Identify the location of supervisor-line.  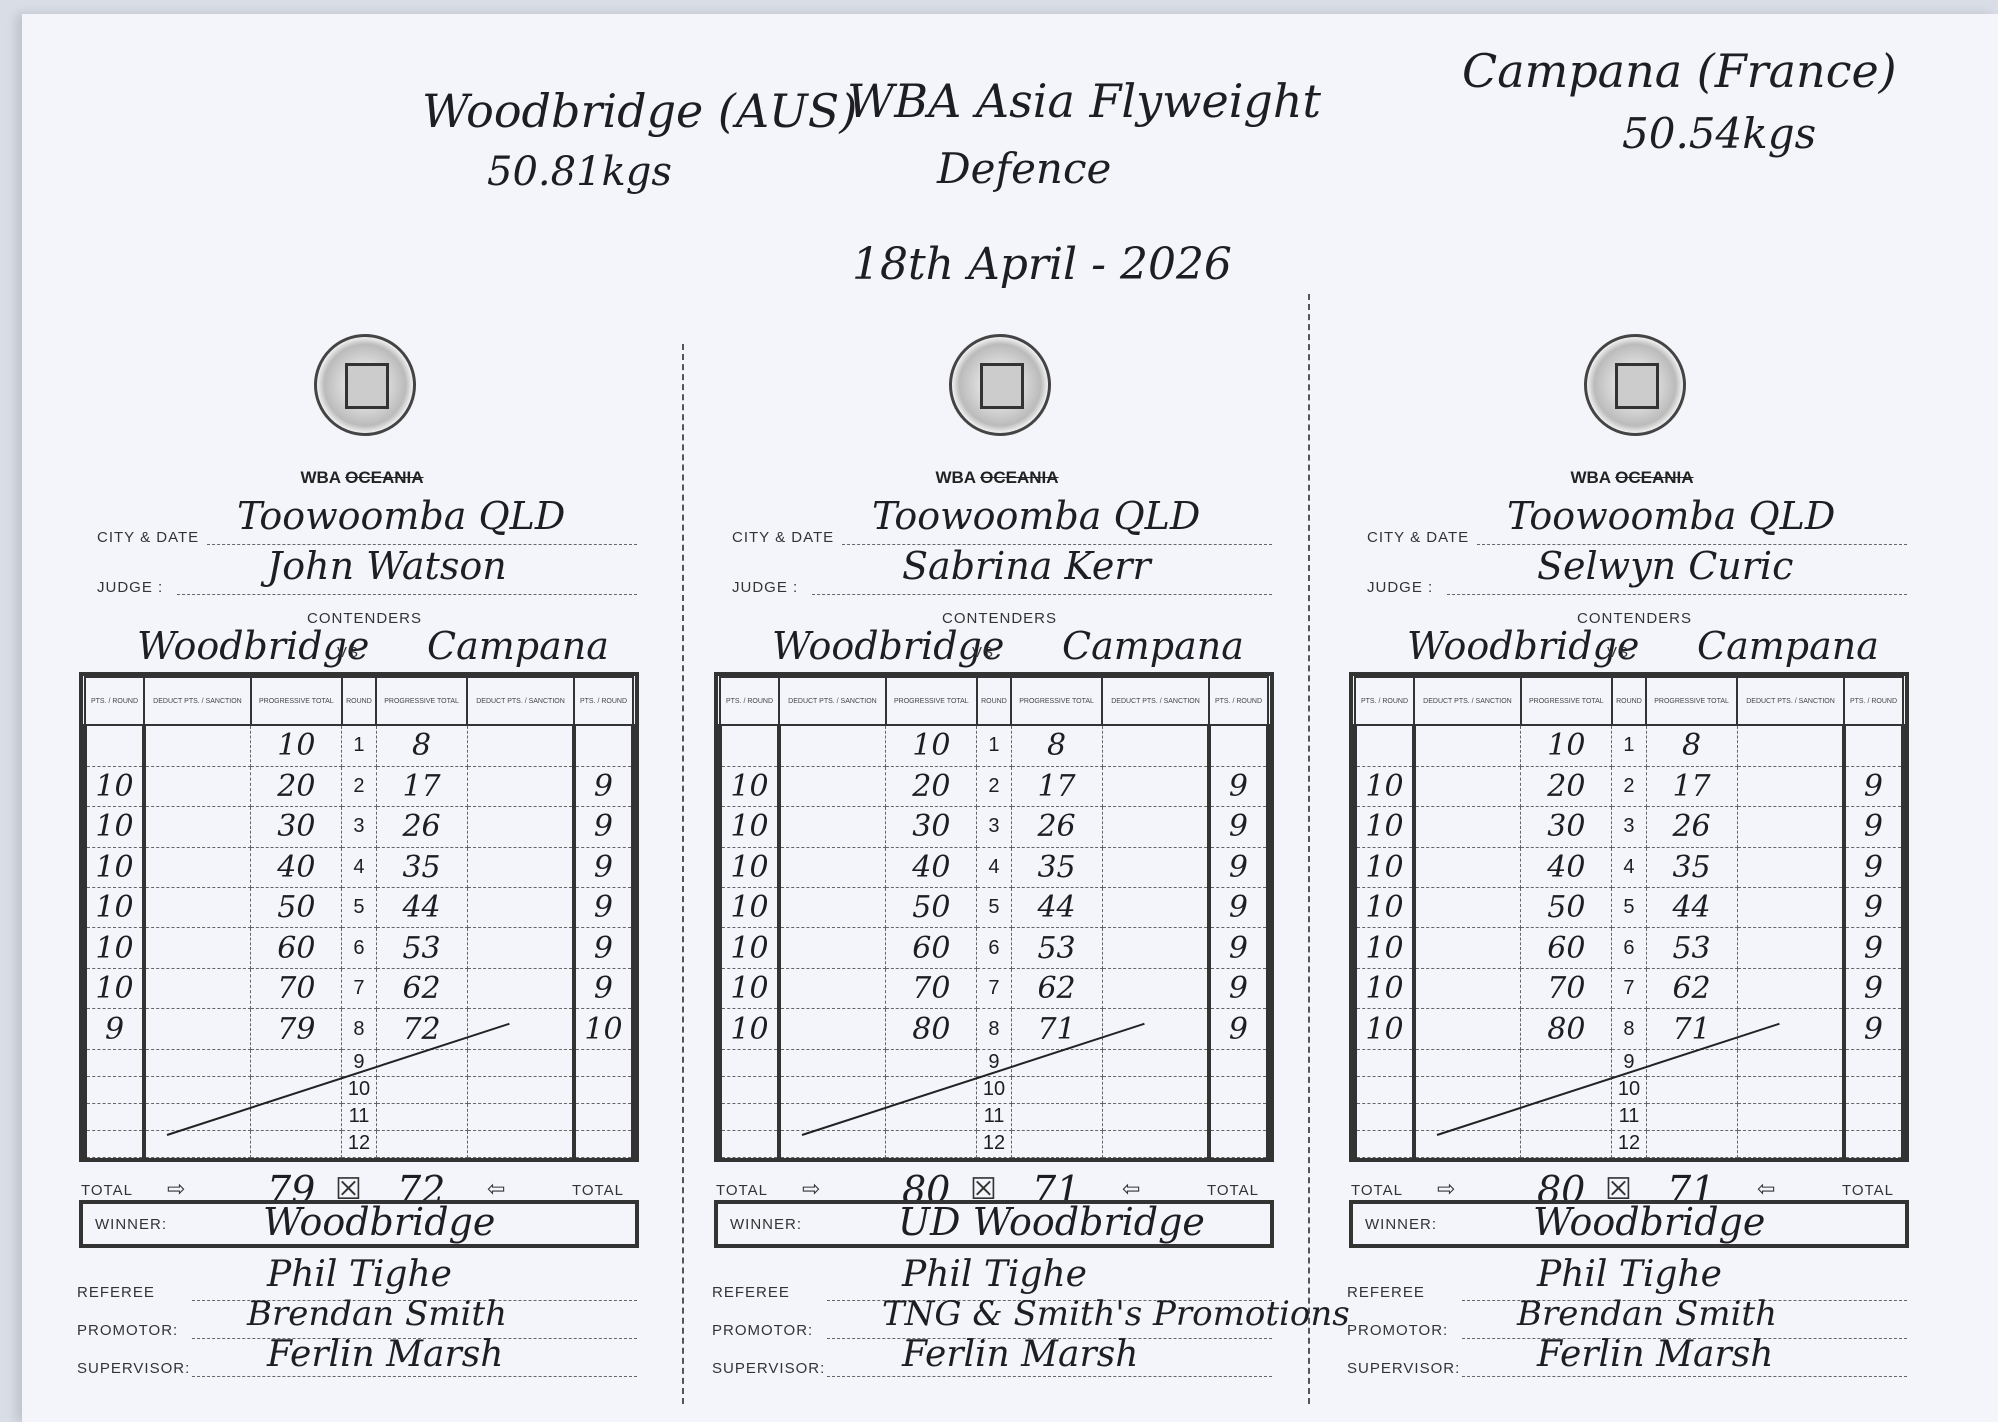
(1049, 1376).